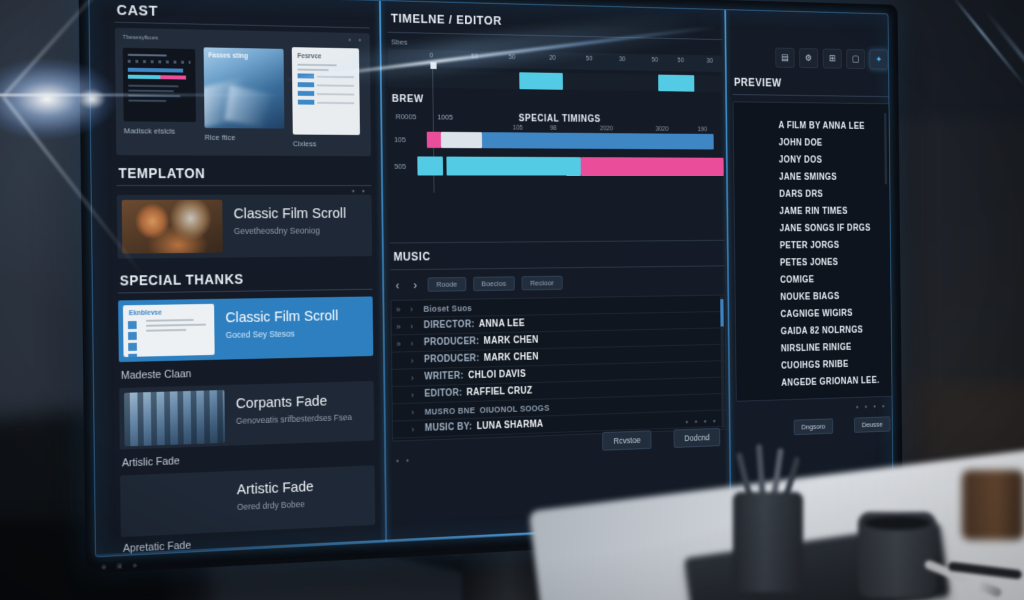  I want to click on template-label-madeste: Madeste Claan, so click(156, 375).